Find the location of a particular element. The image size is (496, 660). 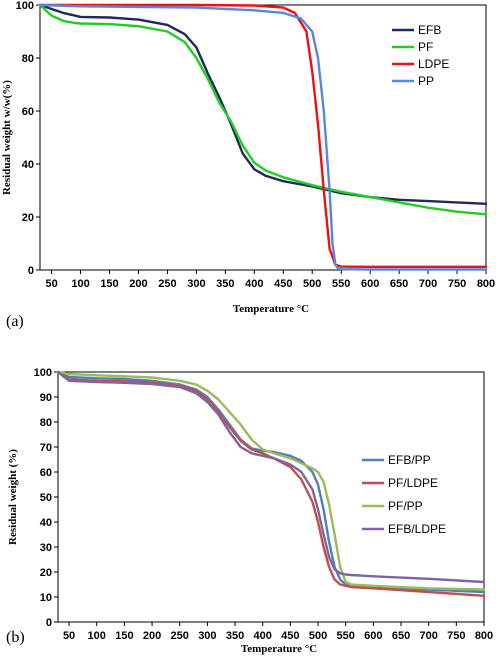

panel-b-y-axis-title: Residual weight (%) is located at coordinates (13, 497).